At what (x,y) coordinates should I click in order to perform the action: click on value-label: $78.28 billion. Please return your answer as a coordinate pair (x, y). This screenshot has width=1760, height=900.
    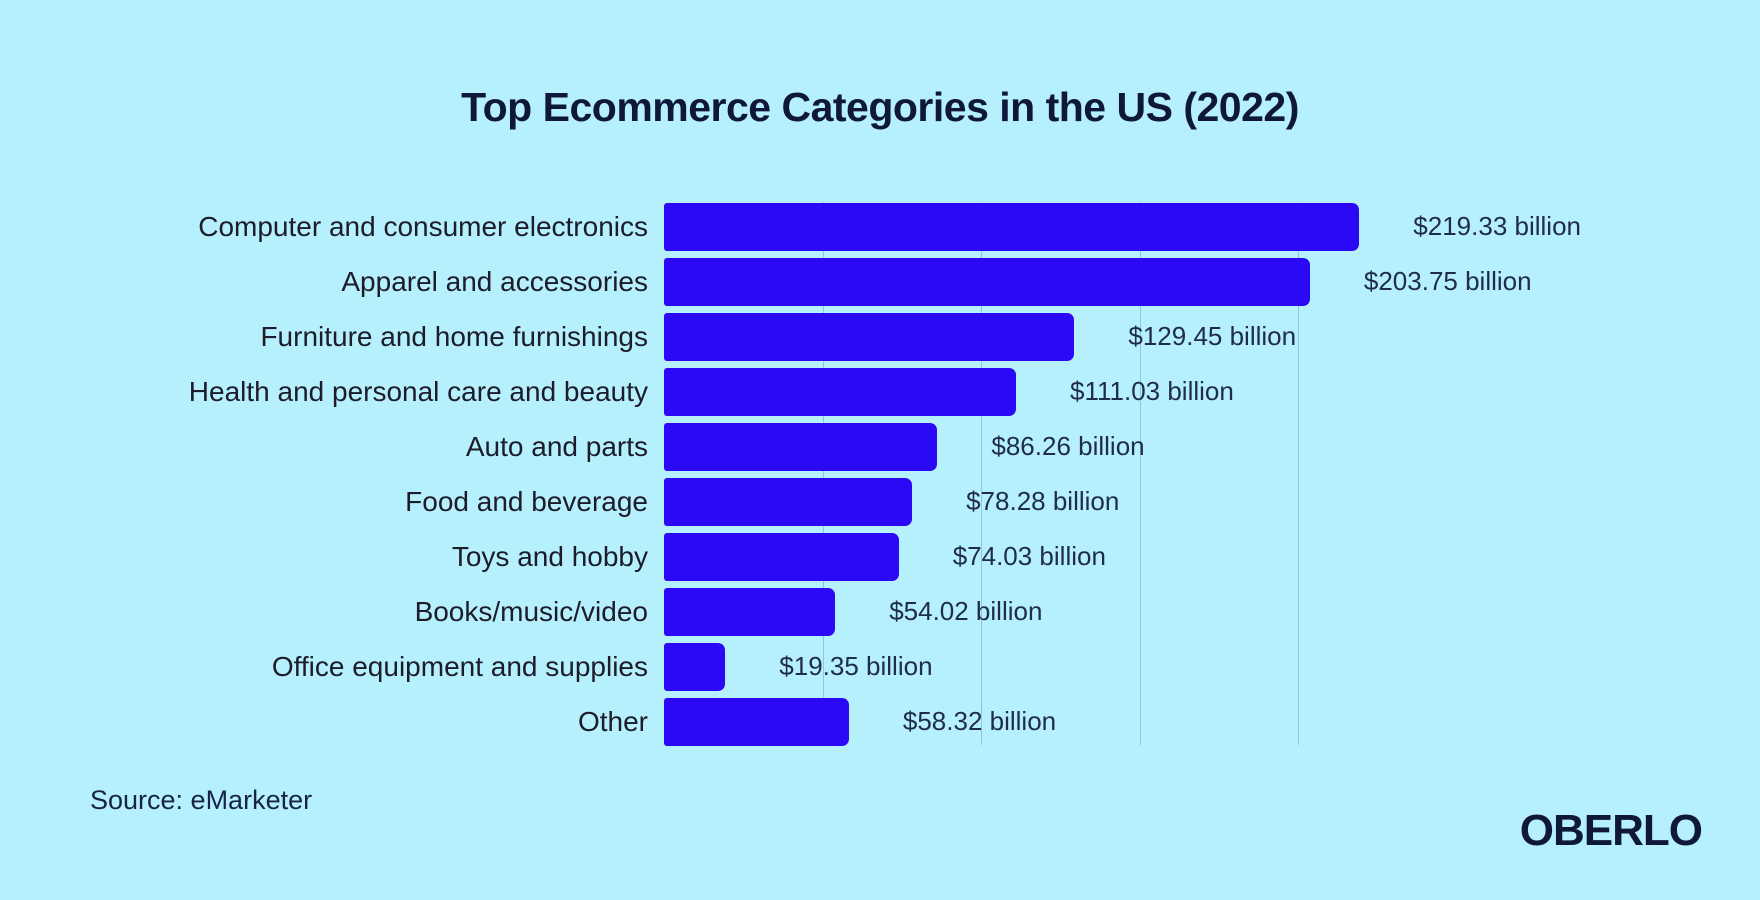
    Looking at the image, I should click on (1043, 501).